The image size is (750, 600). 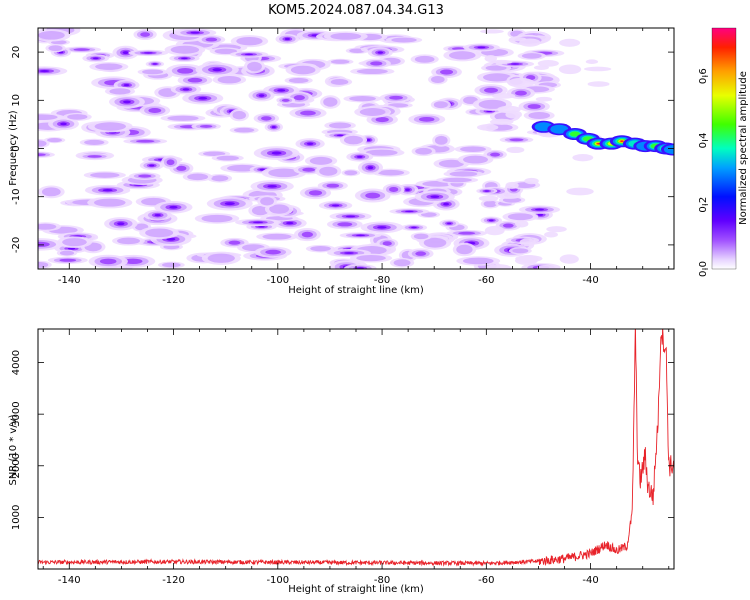 What do you see at coordinates (356, 290) in the screenshot?
I see `spectrogram-xlabel: Height of straight line (km)` at bounding box center [356, 290].